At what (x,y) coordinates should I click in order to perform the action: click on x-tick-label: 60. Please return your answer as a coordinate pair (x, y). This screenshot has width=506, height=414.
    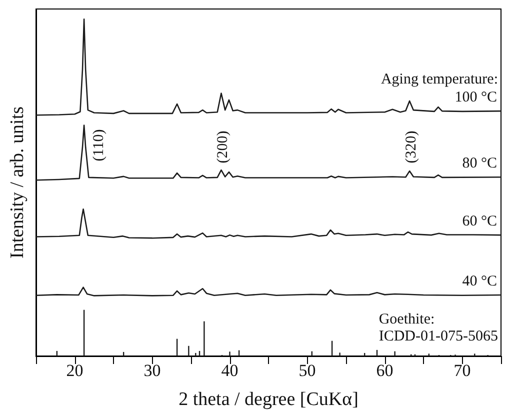
    Looking at the image, I should click on (385, 370).